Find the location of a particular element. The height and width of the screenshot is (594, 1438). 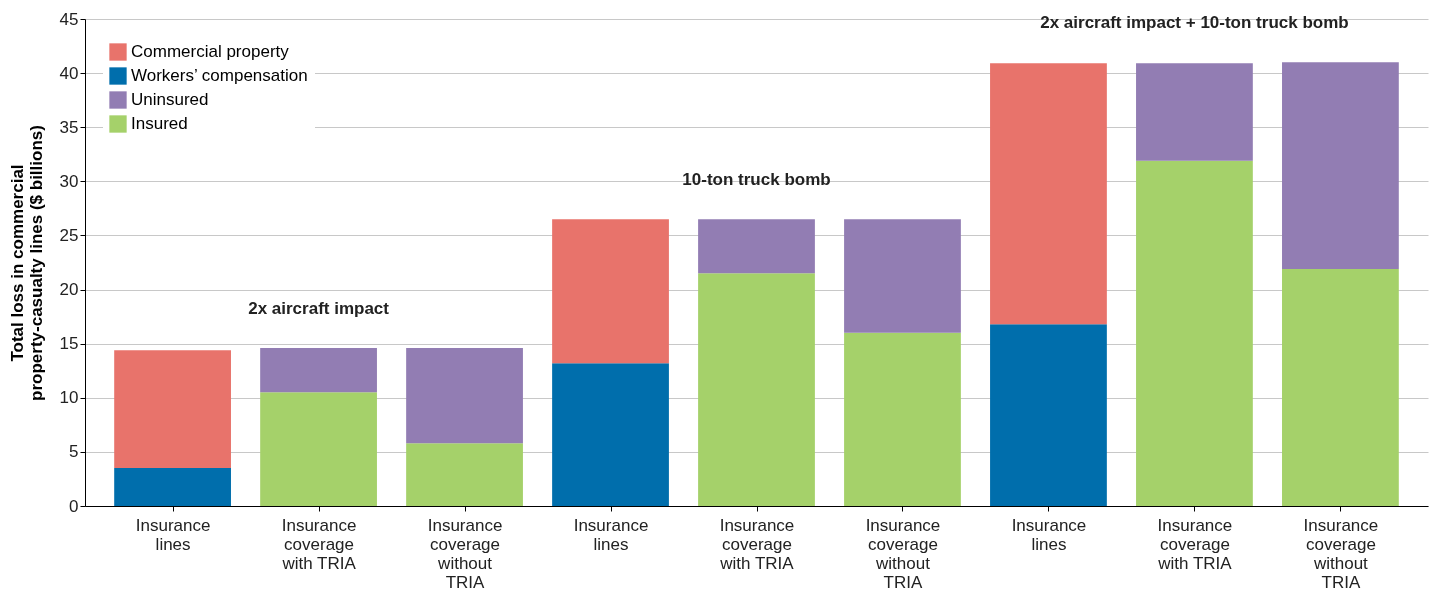

y-tick-label: 40 is located at coordinates (69, 73).